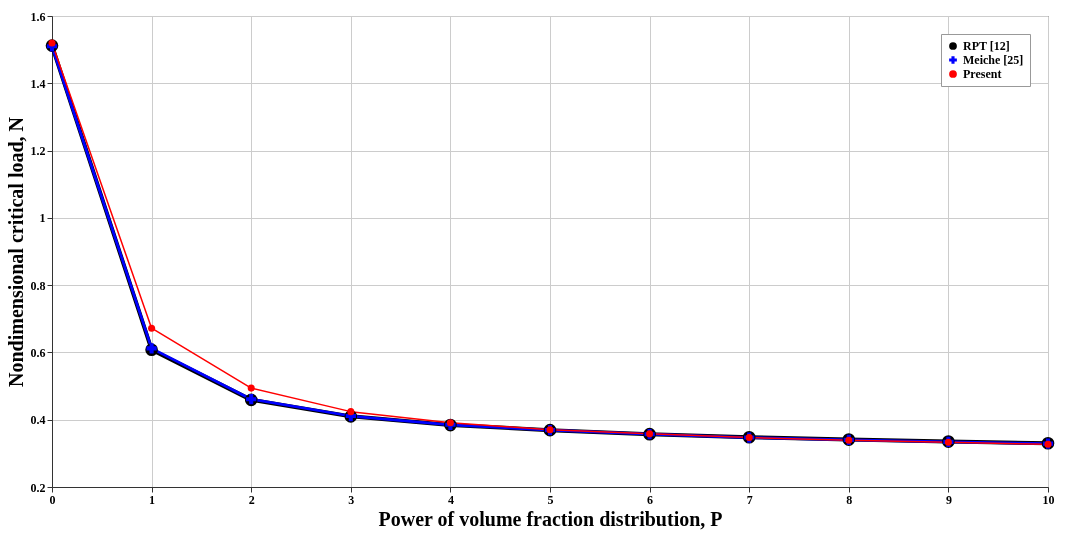  Describe the element at coordinates (986, 46) in the screenshot. I see `legend-label: RPT [12]` at that location.